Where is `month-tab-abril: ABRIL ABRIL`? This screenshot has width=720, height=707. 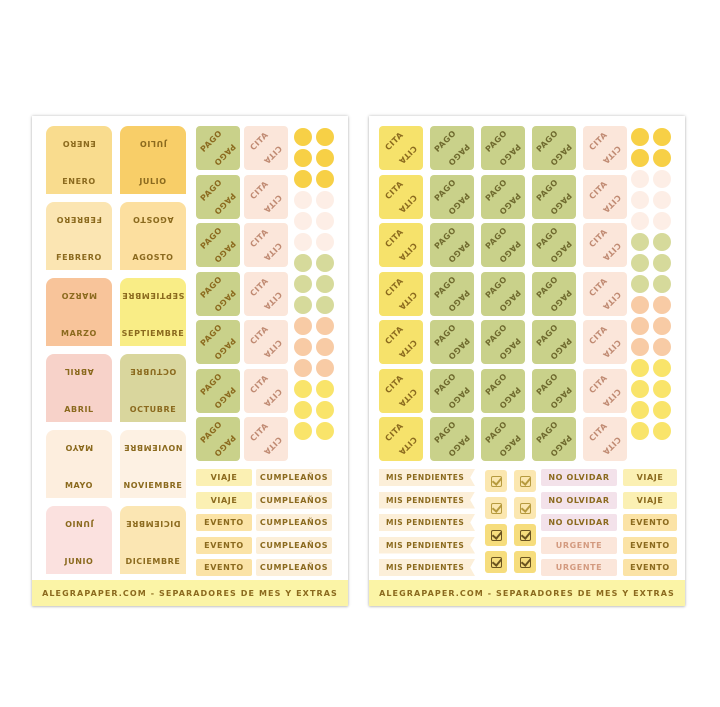
month-tab-abril: ABRIL ABRIL is located at coordinates (79, 388).